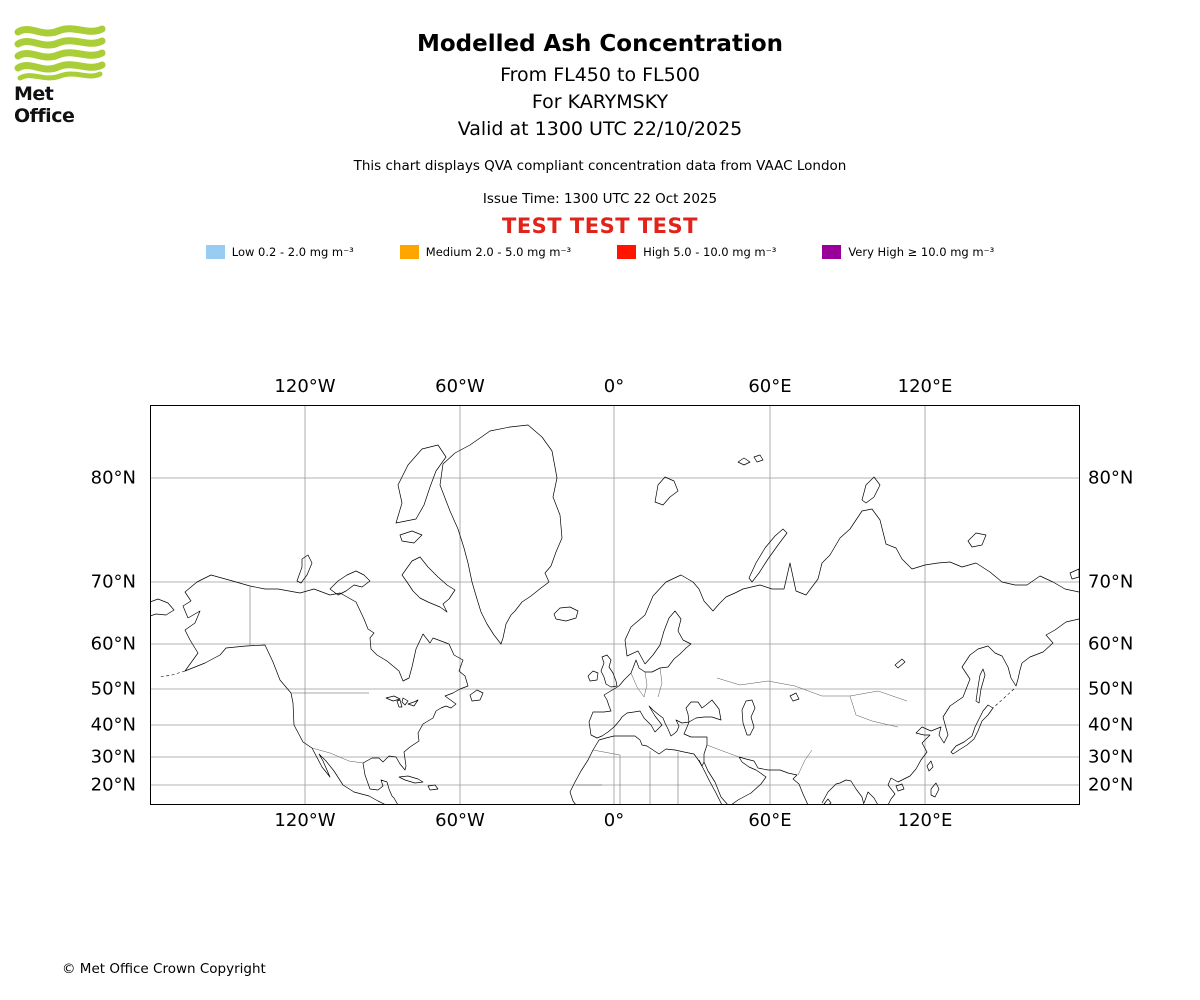  I want to click on novaya-zemlya-coastline, so click(768, 555).